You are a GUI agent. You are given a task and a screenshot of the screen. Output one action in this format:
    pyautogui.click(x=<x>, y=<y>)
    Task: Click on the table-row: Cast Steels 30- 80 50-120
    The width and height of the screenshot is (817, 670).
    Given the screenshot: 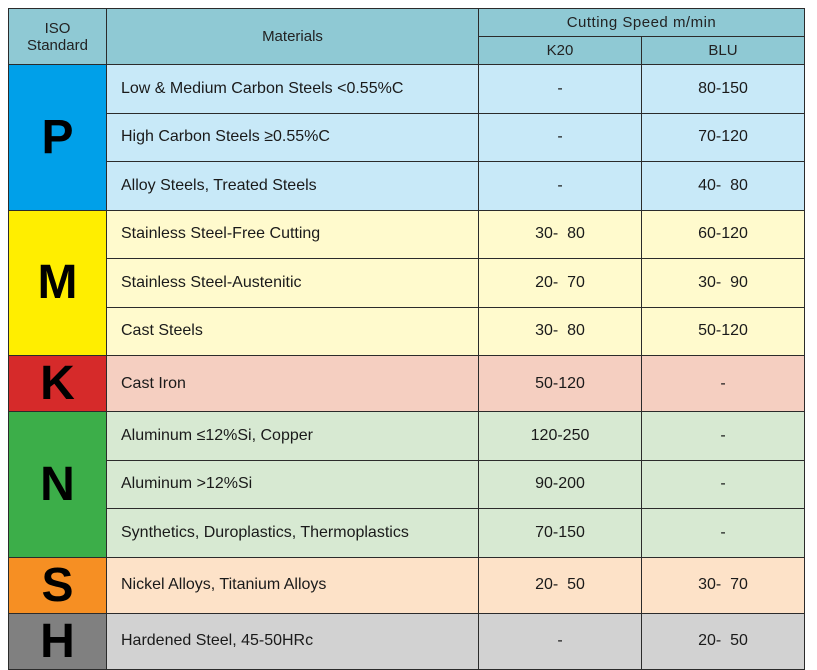 What is the action you would take?
    pyautogui.click(x=407, y=331)
    